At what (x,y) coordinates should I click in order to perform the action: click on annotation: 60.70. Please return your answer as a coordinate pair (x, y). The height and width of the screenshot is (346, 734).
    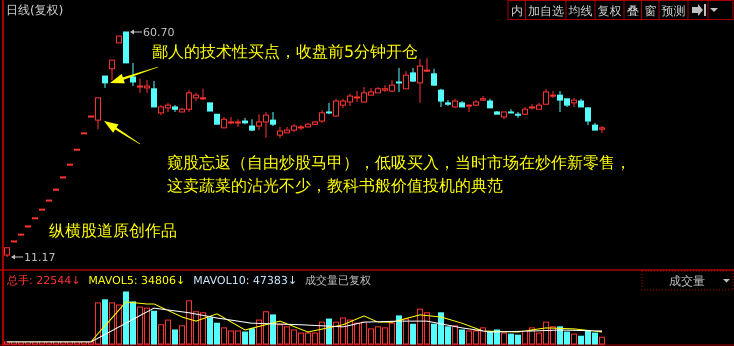
    Looking at the image, I should click on (158, 32).